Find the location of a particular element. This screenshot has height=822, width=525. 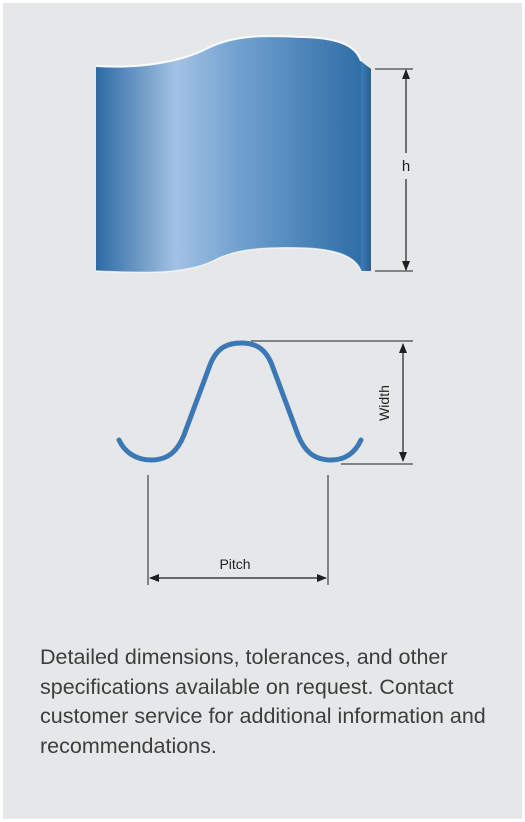

sheet-side-edge is located at coordinates (366, 166).